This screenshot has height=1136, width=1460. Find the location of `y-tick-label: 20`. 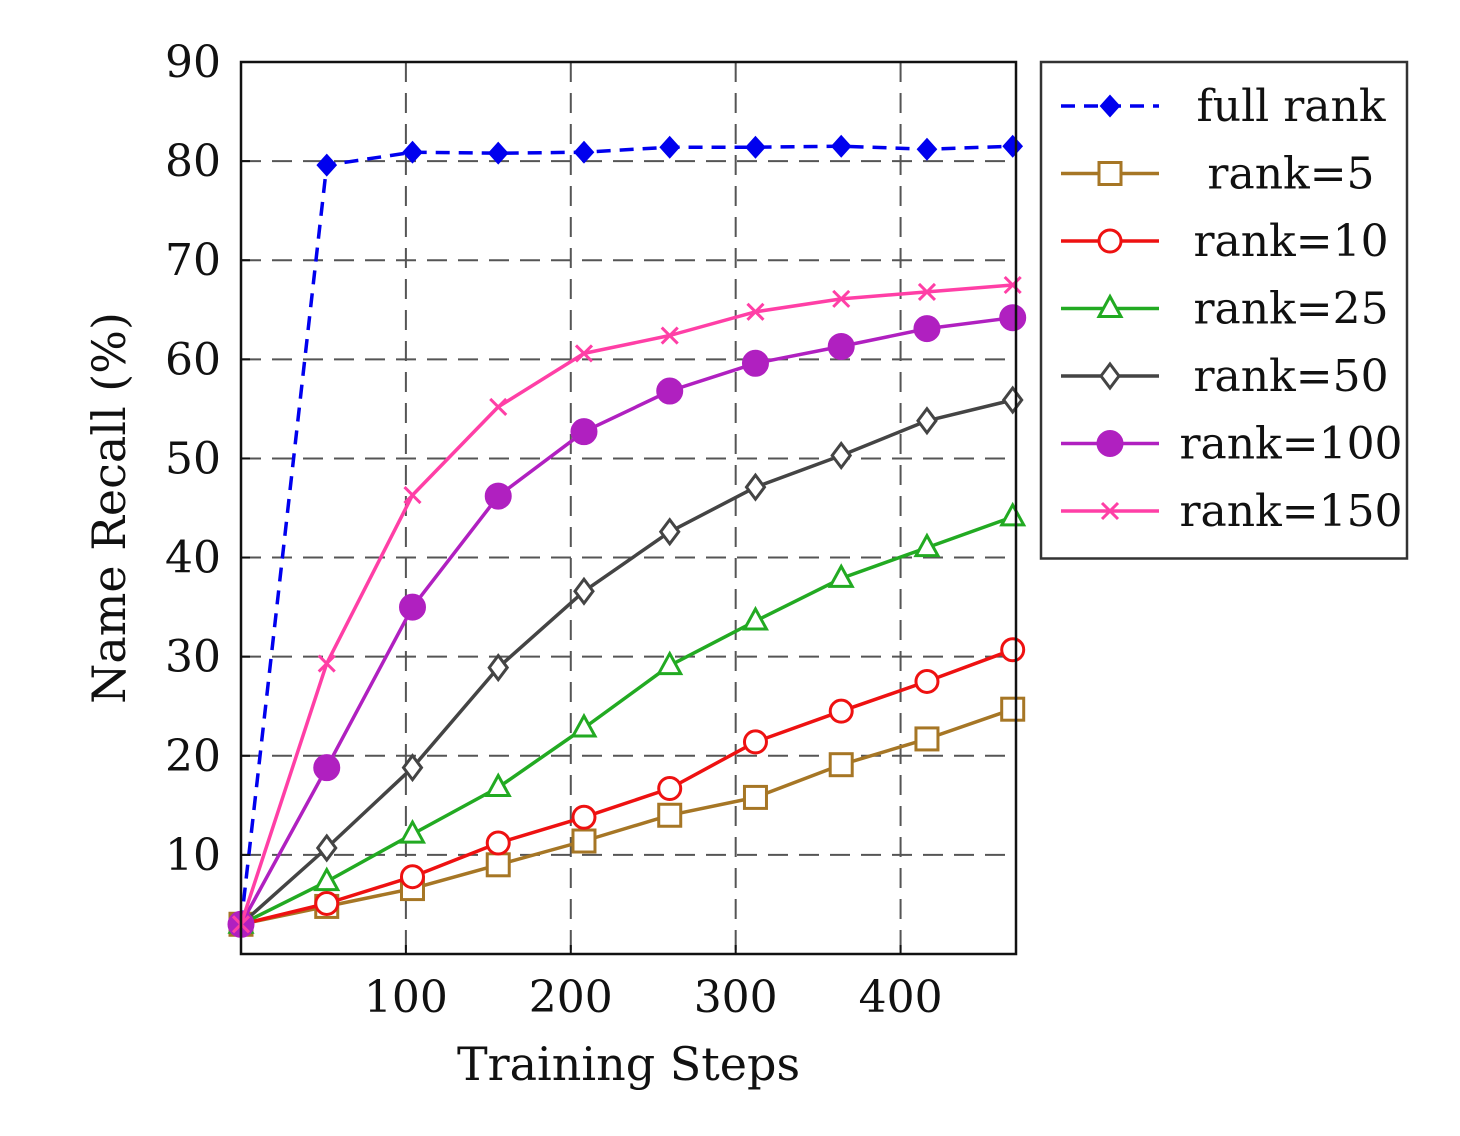

y-tick-label: 20 is located at coordinates (193, 756).